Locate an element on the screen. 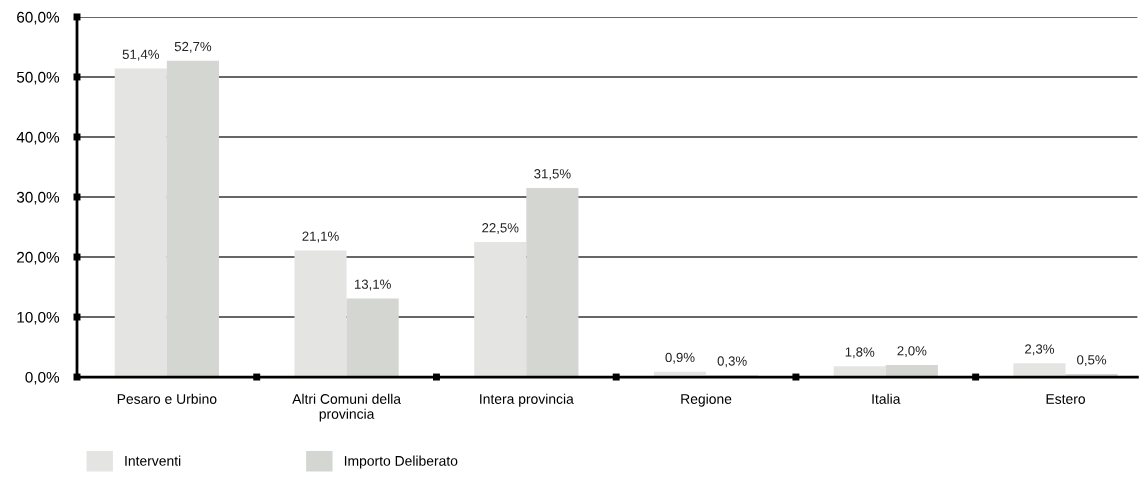 The width and height of the screenshot is (1139, 484). y-tick-label: 20,0% is located at coordinates (38, 258).